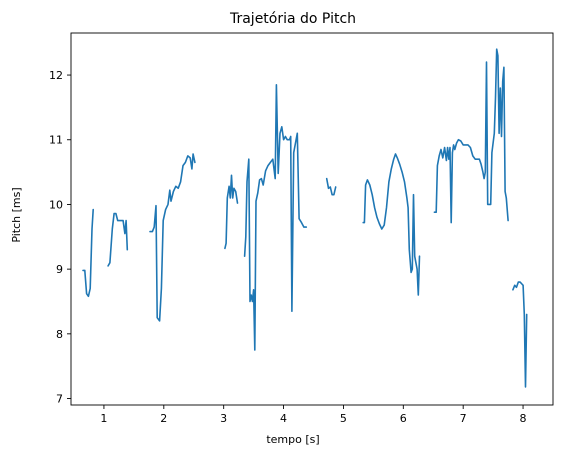 The height and width of the screenshot is (455, 563). Describe the element at coordinates (56, 204) in the screenshot. I see `y-tick-label: 10` at that location.